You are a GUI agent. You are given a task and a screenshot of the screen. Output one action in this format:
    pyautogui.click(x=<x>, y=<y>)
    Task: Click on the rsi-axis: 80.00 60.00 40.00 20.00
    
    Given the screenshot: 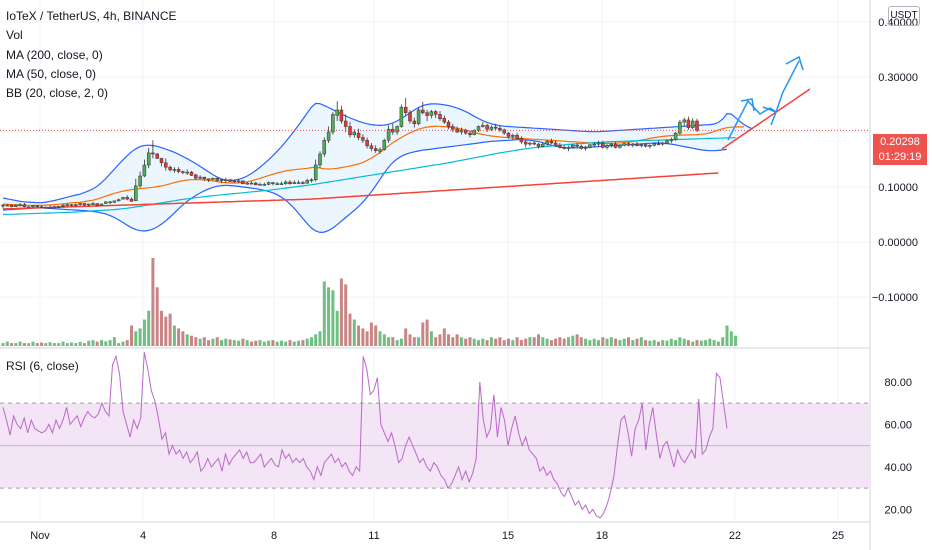 What is the action you would take?
    pyautogui.click(x=898, y=447)
    